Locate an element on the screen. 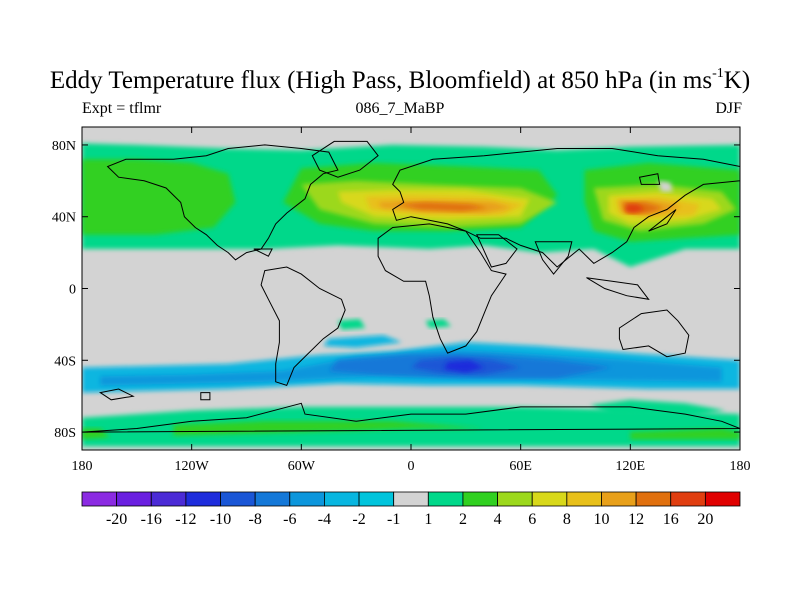 Image resolution: width=800 pixels, height=600 pixels. field-nh-pacific-green is located at coordinates (159, 197).